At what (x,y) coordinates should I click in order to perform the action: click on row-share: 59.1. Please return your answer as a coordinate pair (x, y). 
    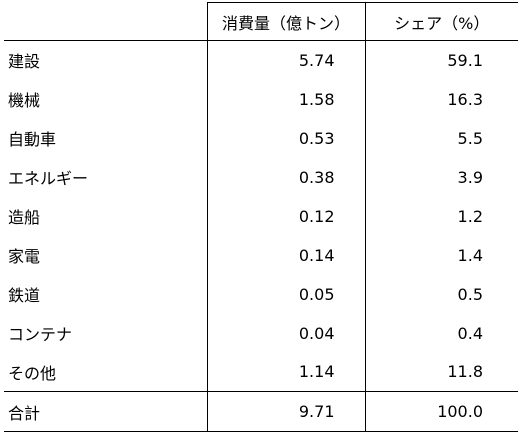
    Looking at the image, I should click on (465, 60).